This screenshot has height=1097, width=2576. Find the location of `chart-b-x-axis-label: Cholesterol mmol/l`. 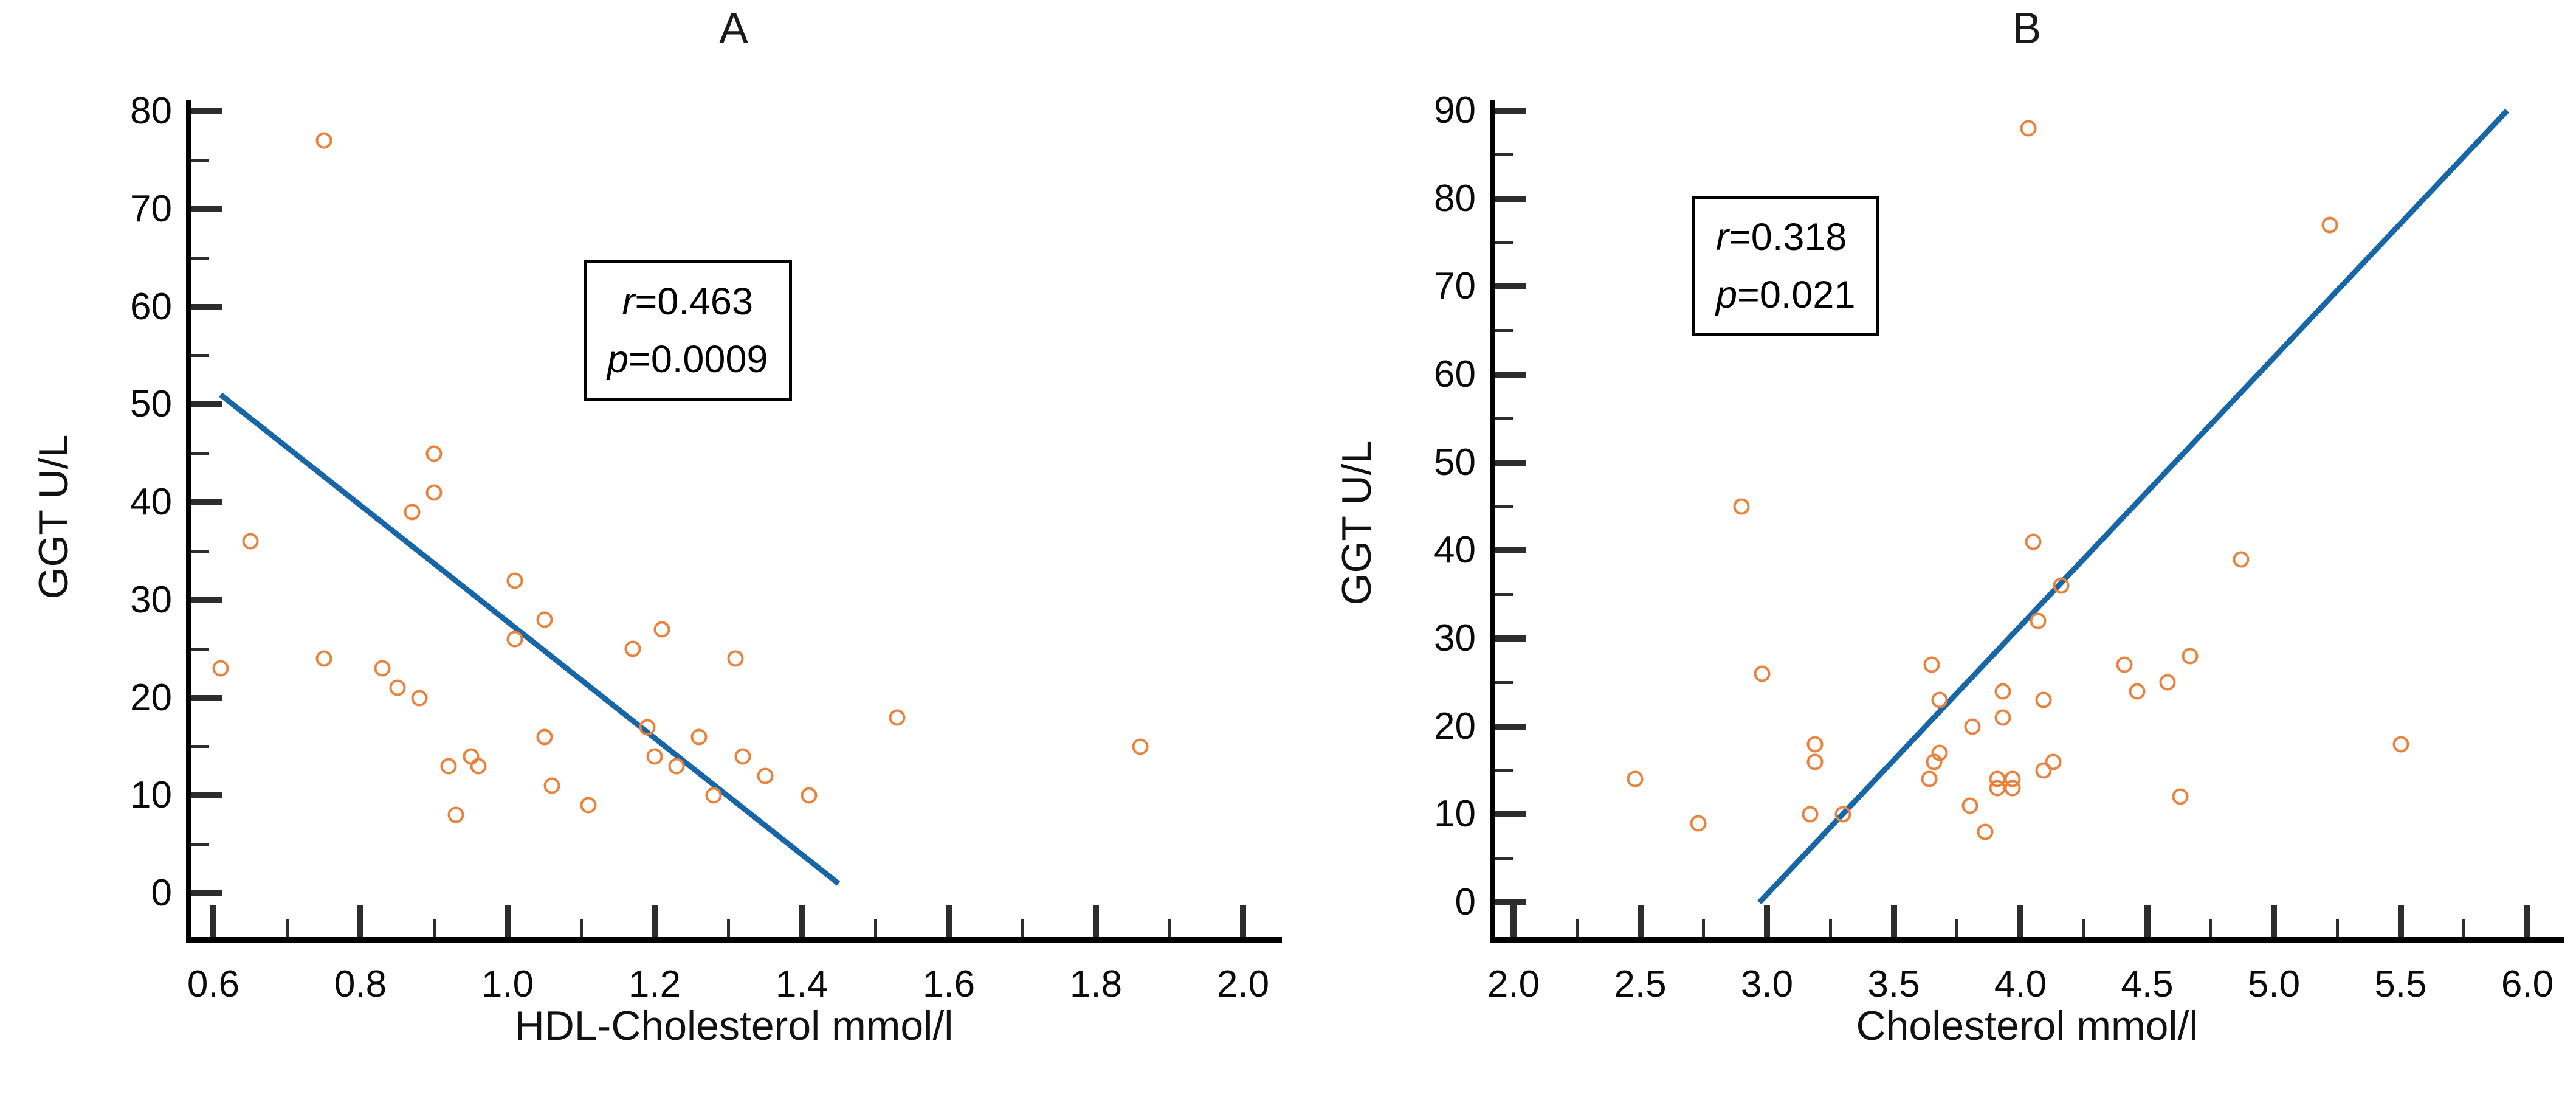

chart-b-x-axis-label: Cholesterol mmol/l is located at coordinates (2027, 1026).